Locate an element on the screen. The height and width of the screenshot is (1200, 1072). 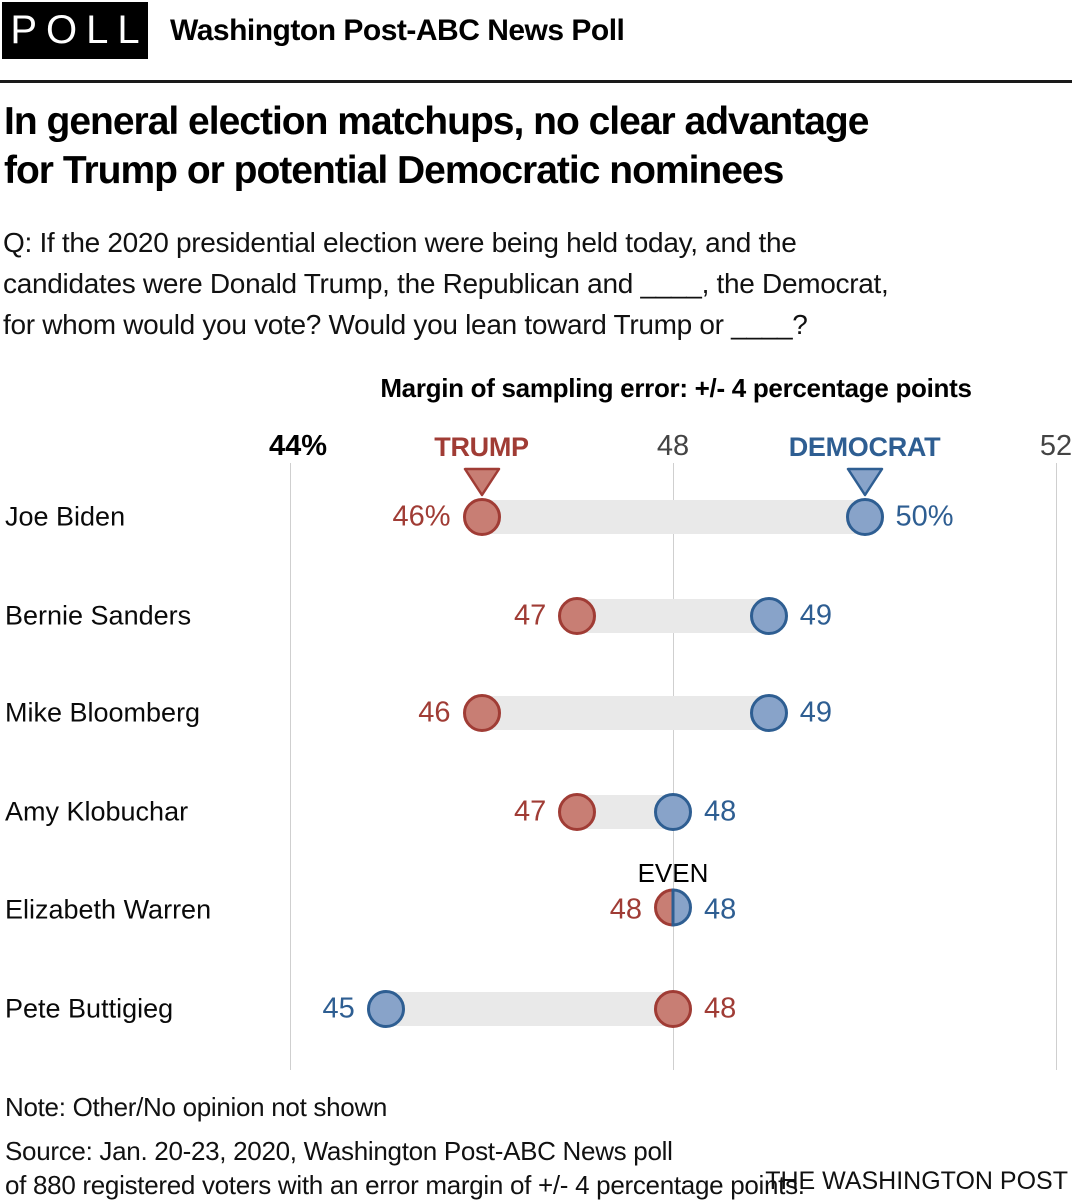
candidate-name: Pete Buttigieg is located at coordinates (89, 1008).